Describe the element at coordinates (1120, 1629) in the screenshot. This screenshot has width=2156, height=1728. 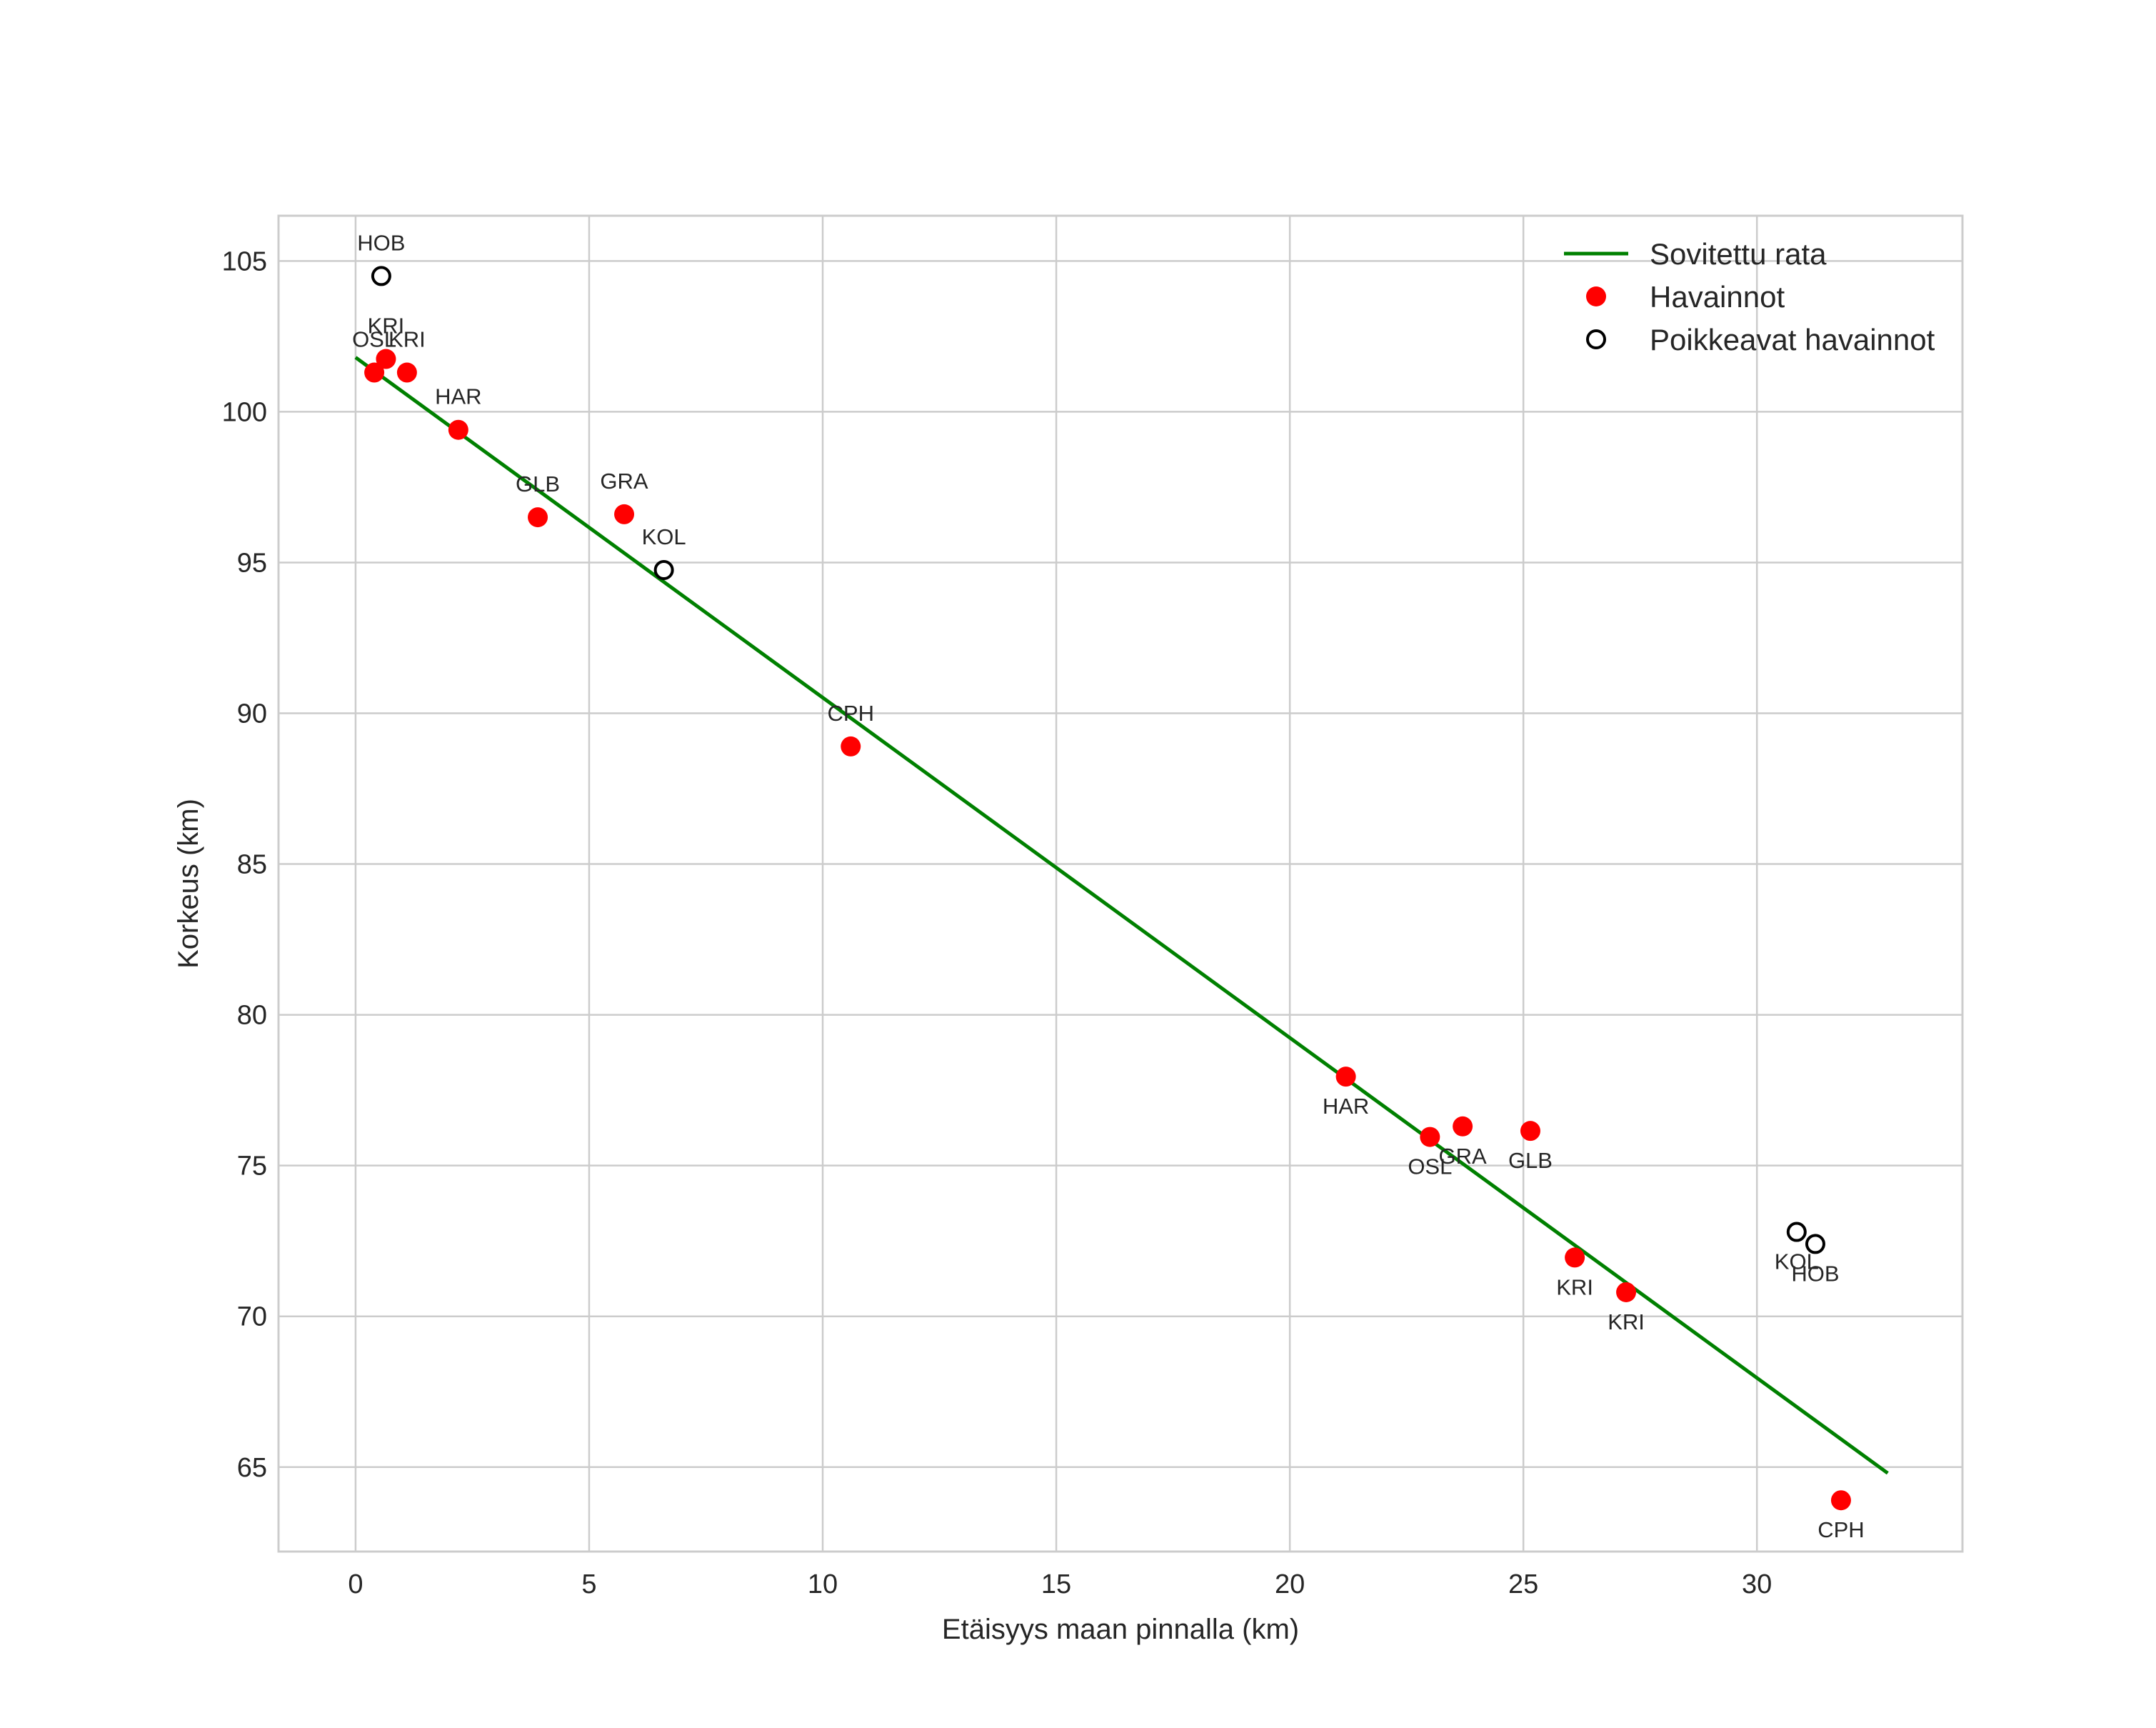
I see `x-axis-label: Etäisyys maan pinnalla (km)` at that location.